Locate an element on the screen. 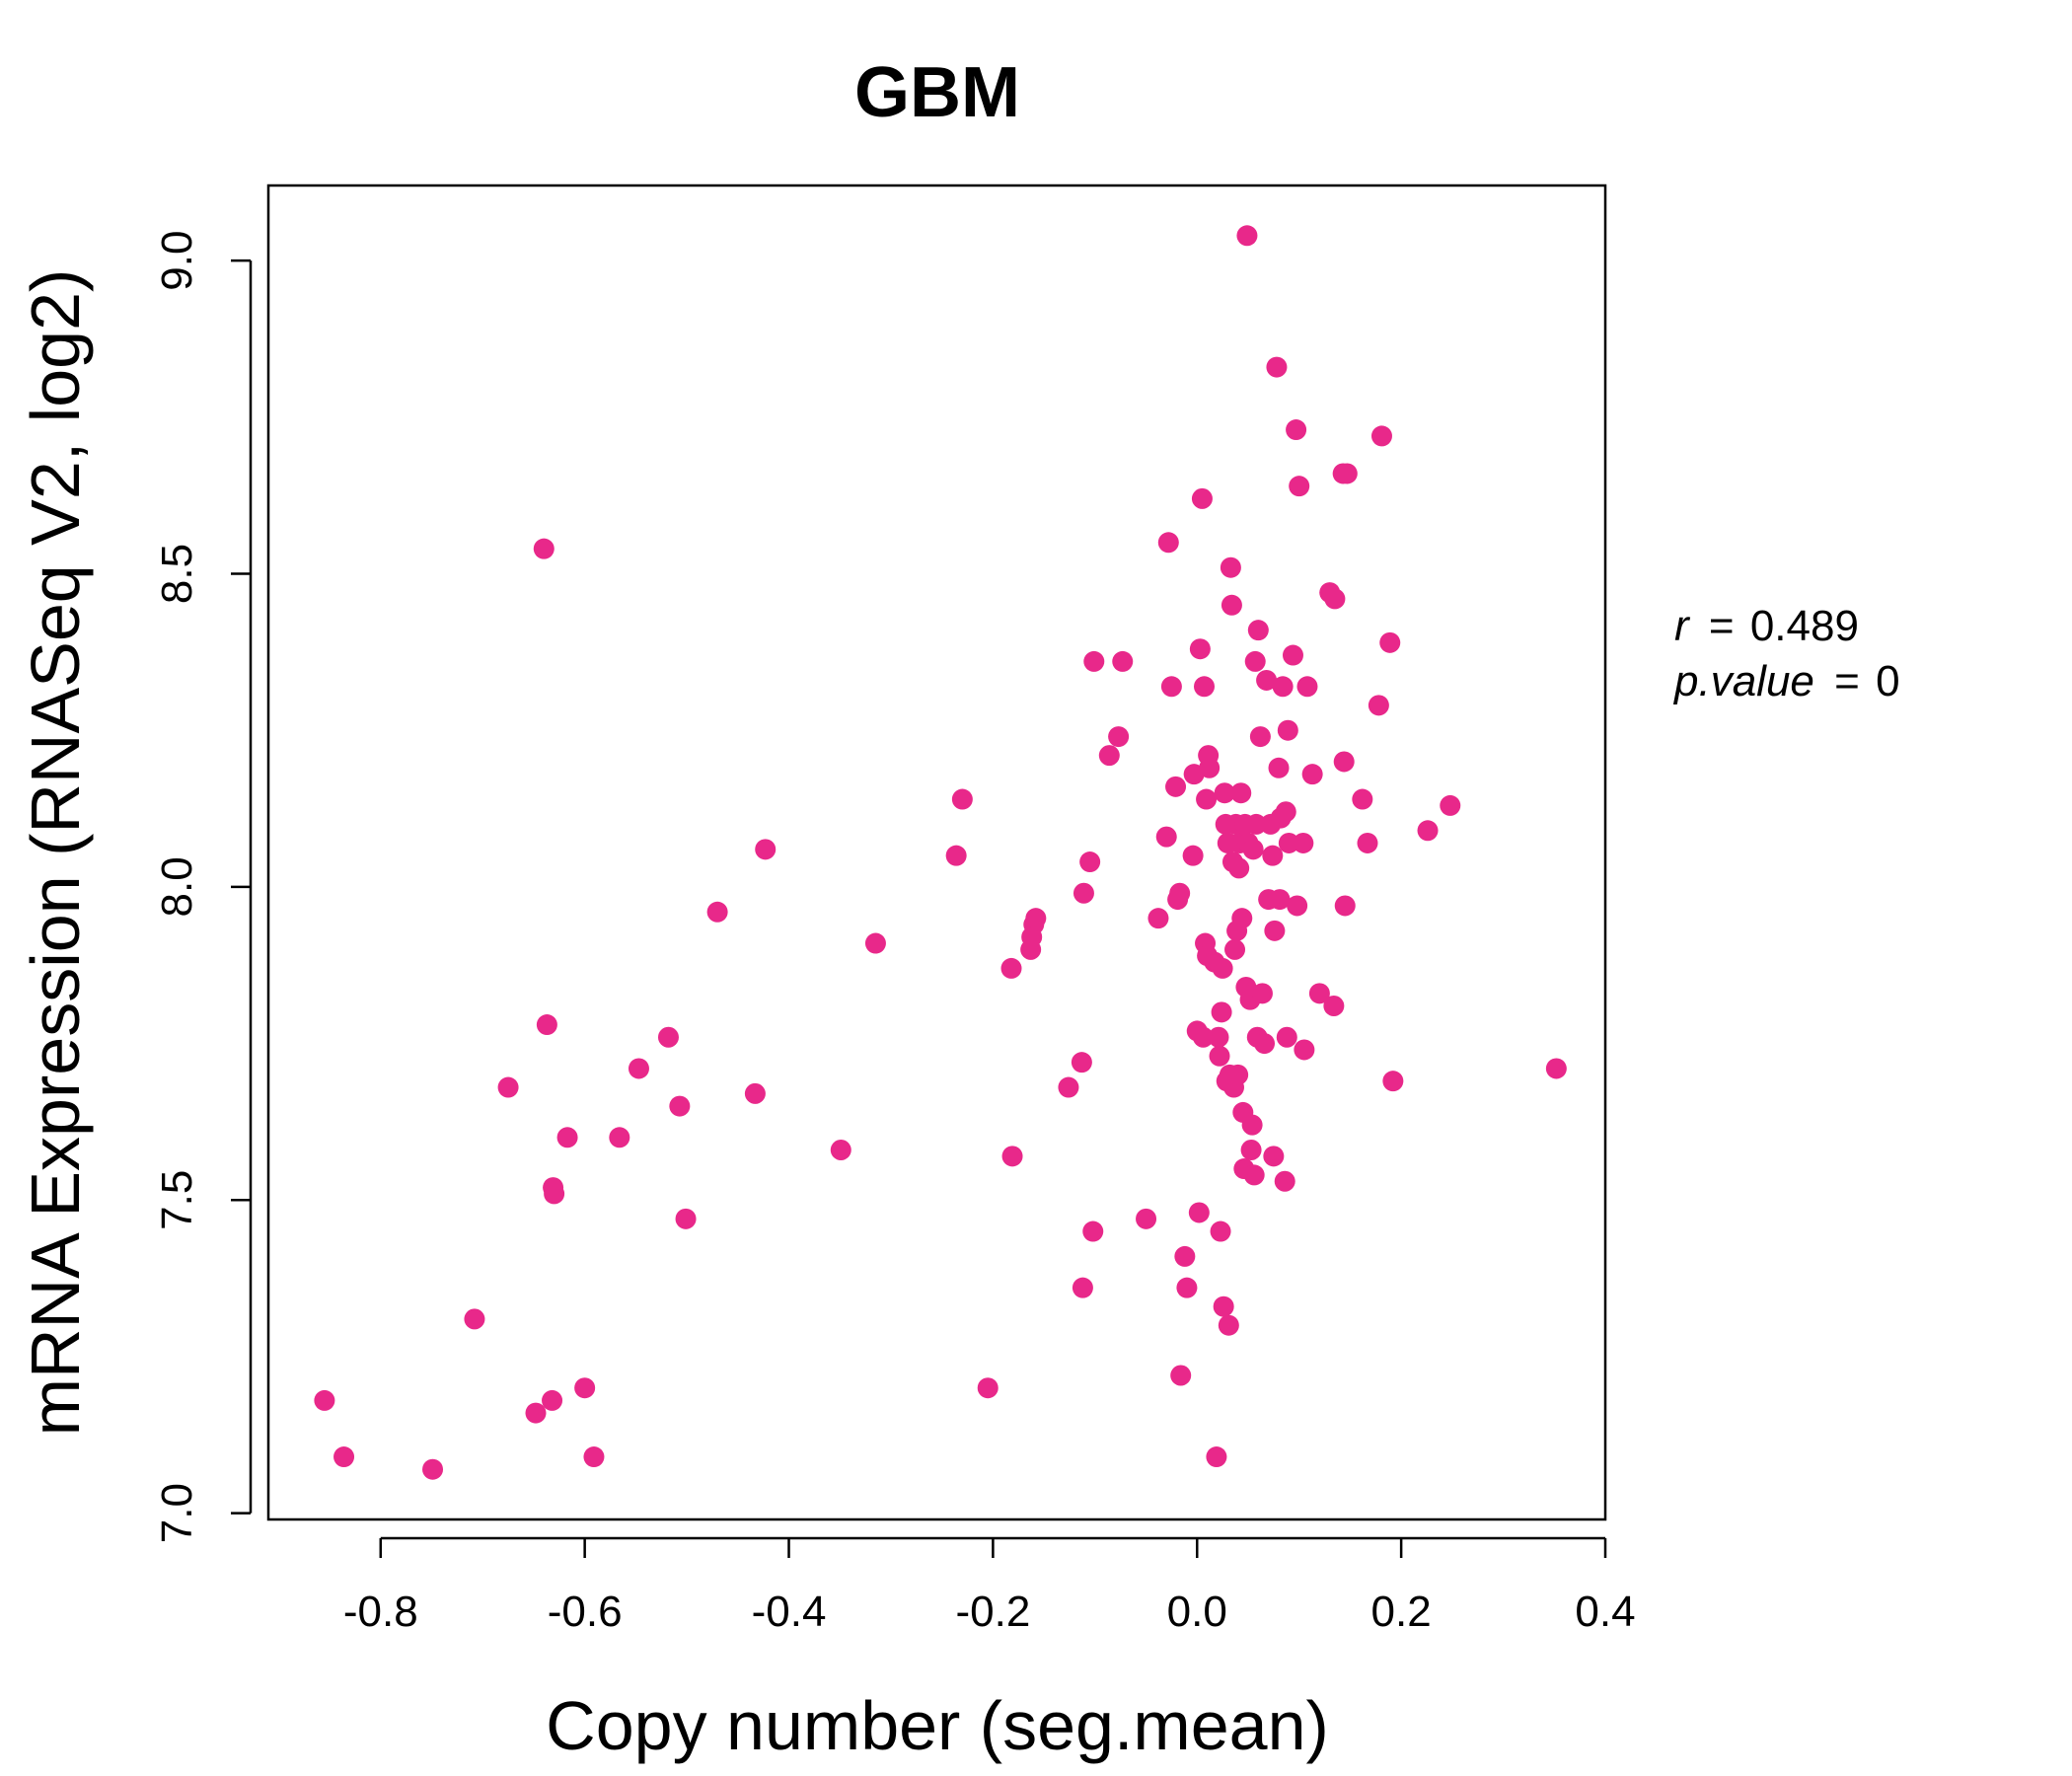  correlation-annotation: r = 0.489 p.value = 0 is located at coordinates (1786, 654).